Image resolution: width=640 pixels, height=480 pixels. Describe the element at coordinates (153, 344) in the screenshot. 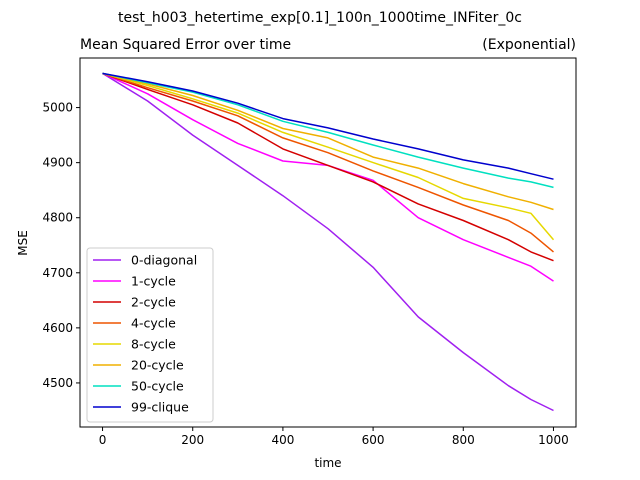

I see `legend-label: 8-cycle` at that location.